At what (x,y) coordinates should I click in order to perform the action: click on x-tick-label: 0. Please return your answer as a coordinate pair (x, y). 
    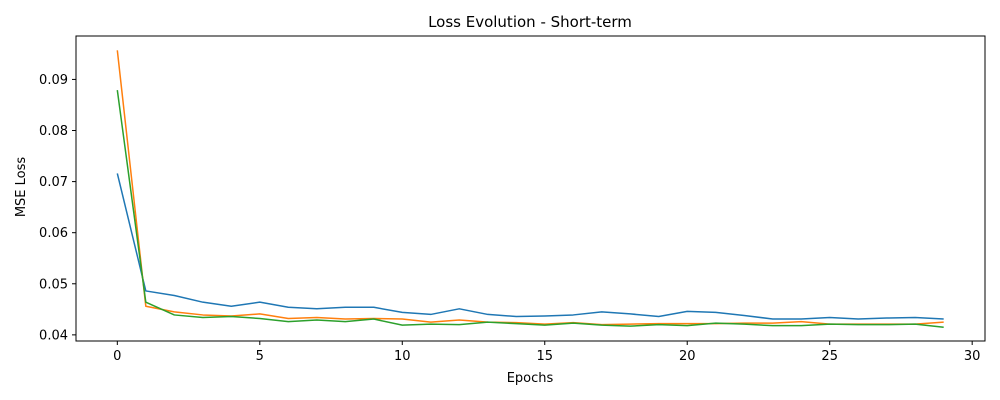
    Looking at the image, I should click on (117, 356).